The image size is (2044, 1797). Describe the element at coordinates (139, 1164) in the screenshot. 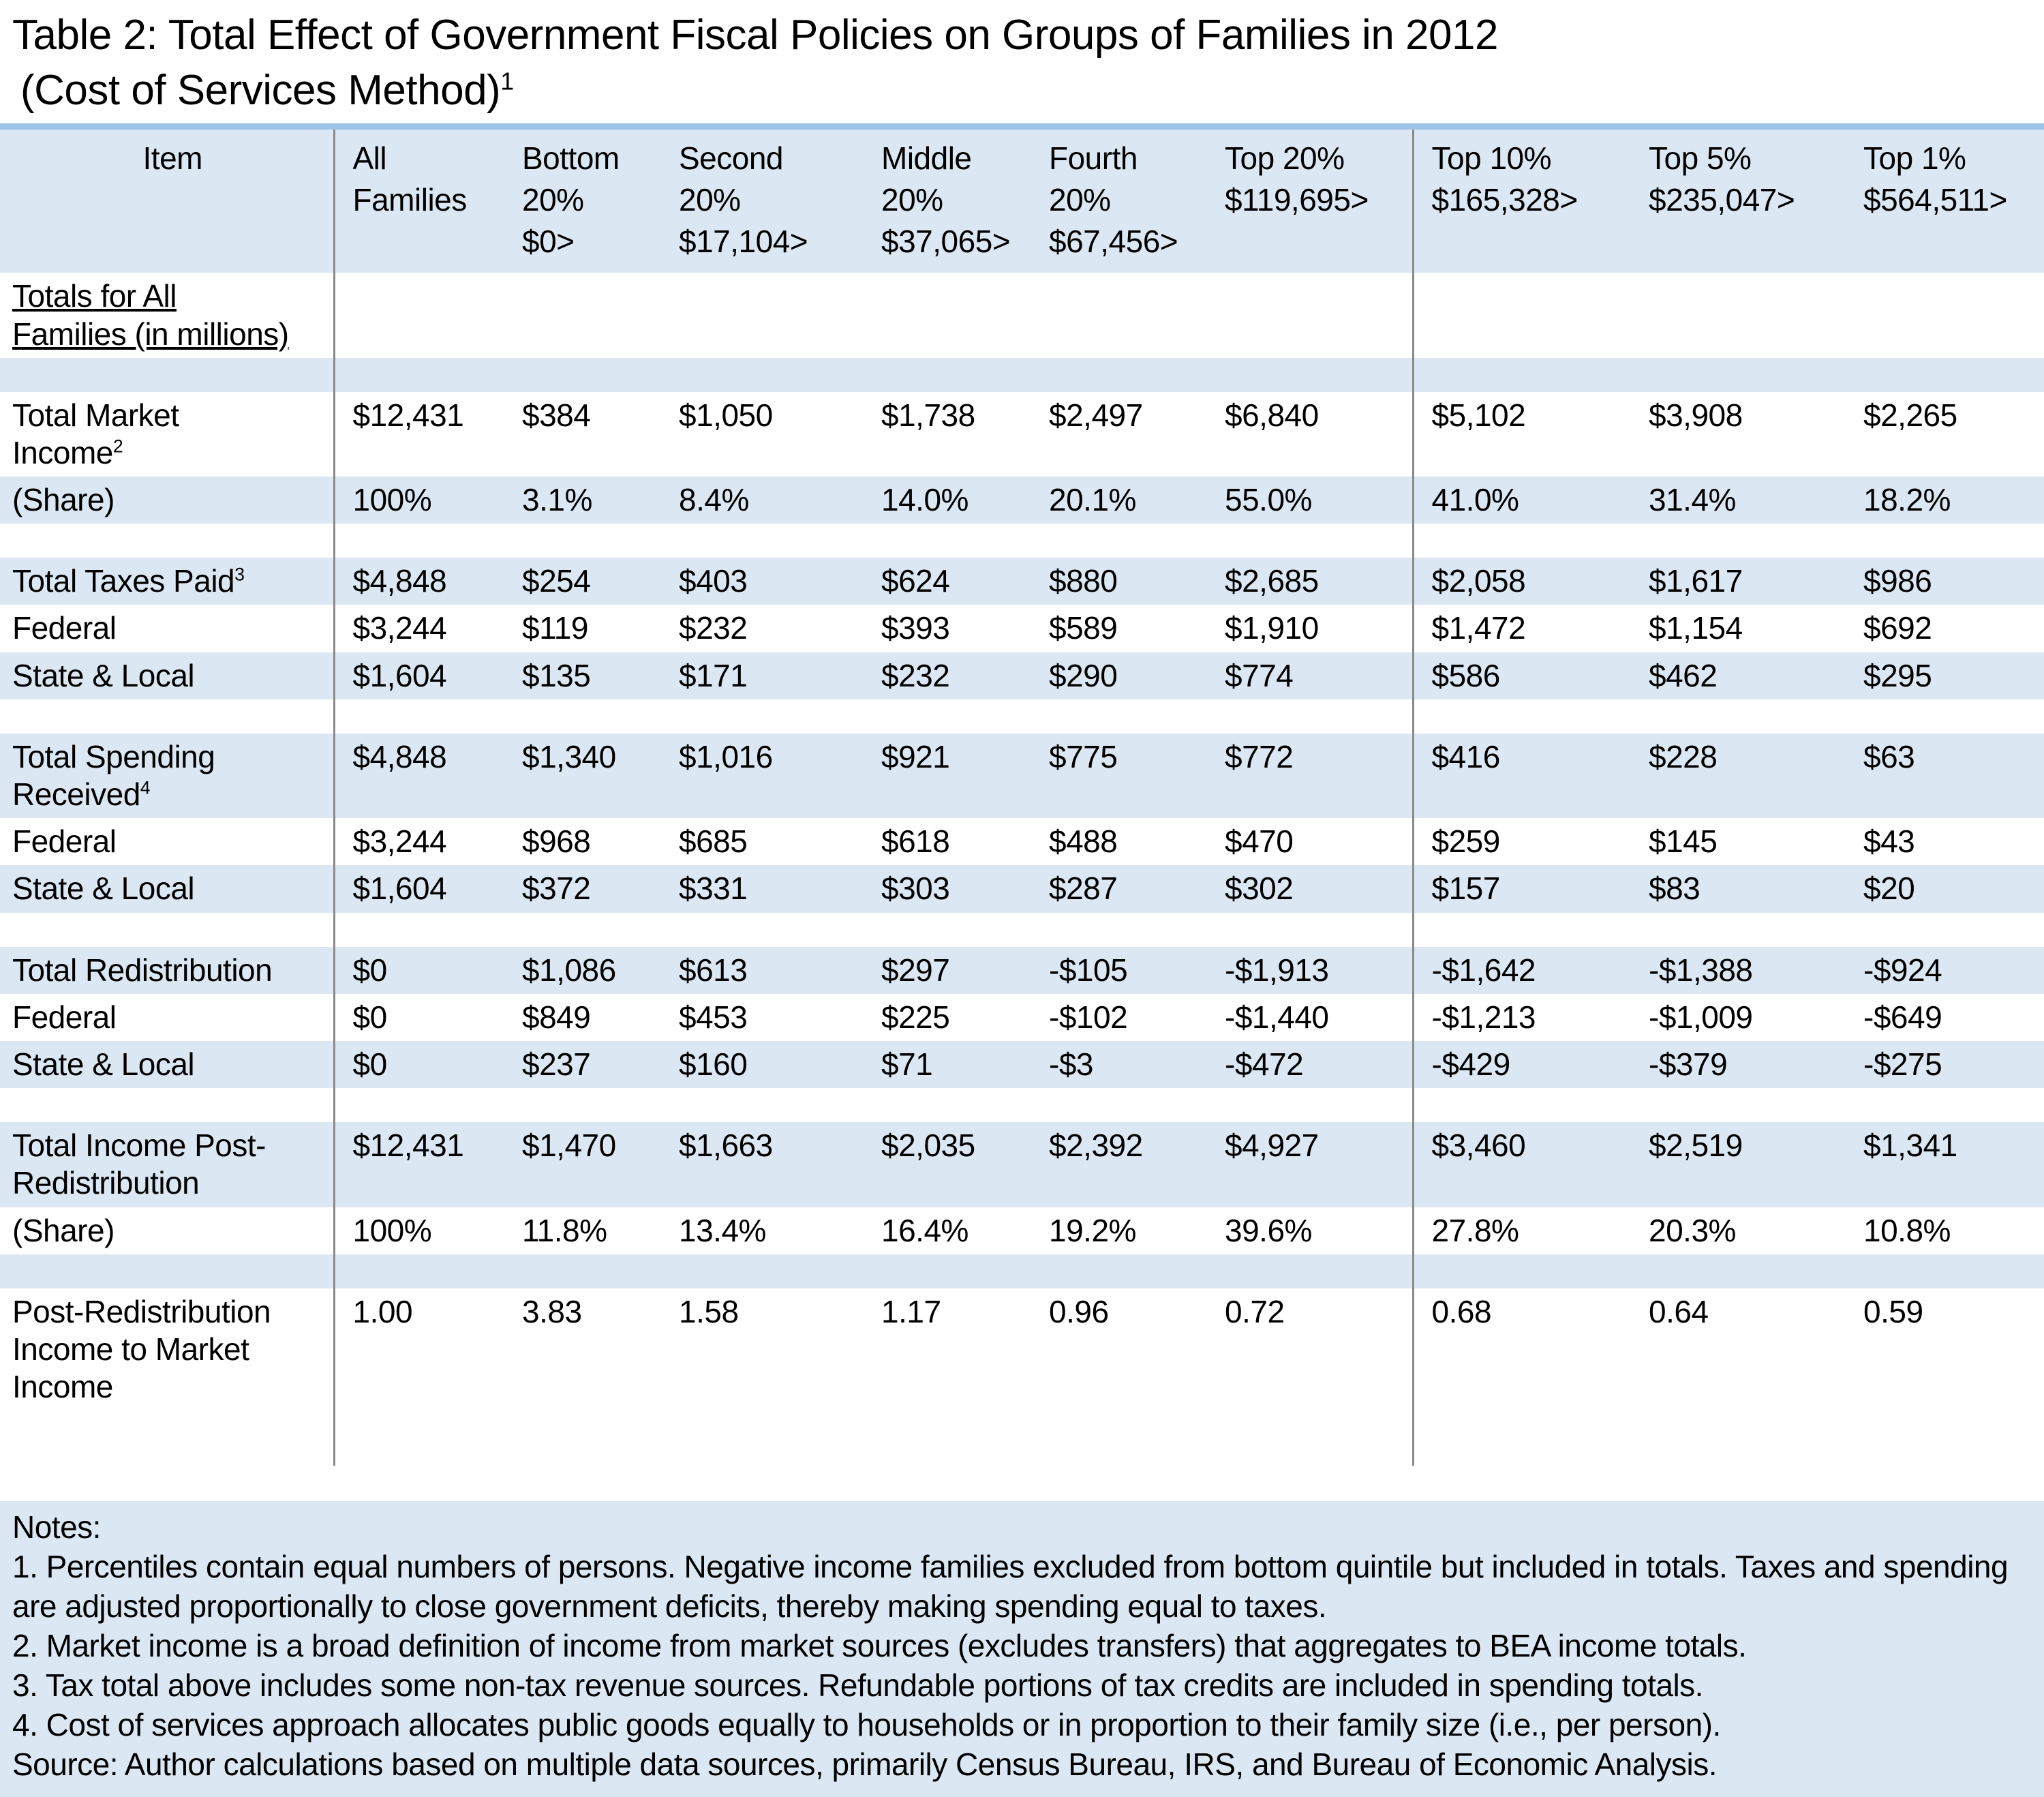

I see `row-label-text: Total Income Post- Redistribution` at that location.